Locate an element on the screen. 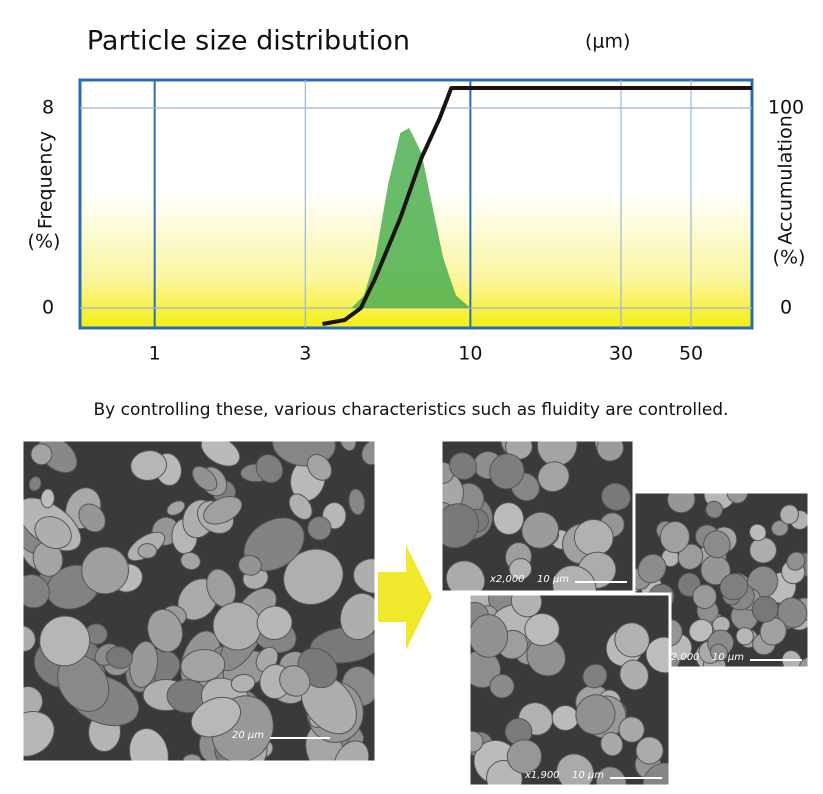 Image resolution: width=823 pixels, height=794 pixels. arrow is located at coordinates (405, 597).